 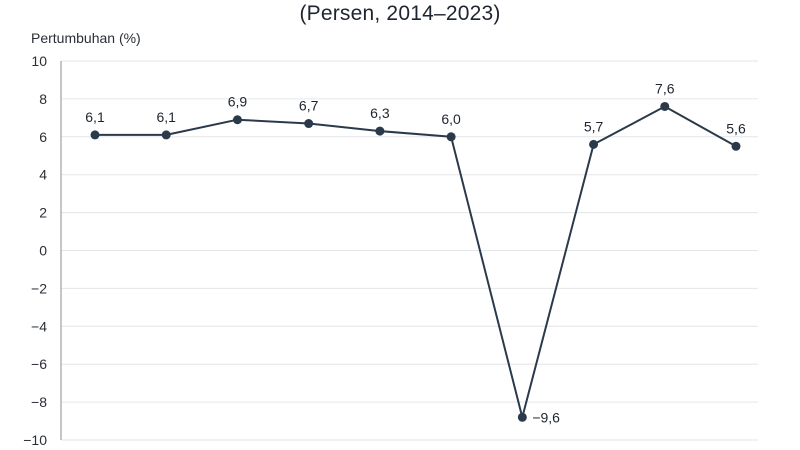 What do you see at coordinates (400, 13) in the screenshot?
I see `chart-subtitle: (Persen, 2014–2023)` at bounding box center [400, 13].